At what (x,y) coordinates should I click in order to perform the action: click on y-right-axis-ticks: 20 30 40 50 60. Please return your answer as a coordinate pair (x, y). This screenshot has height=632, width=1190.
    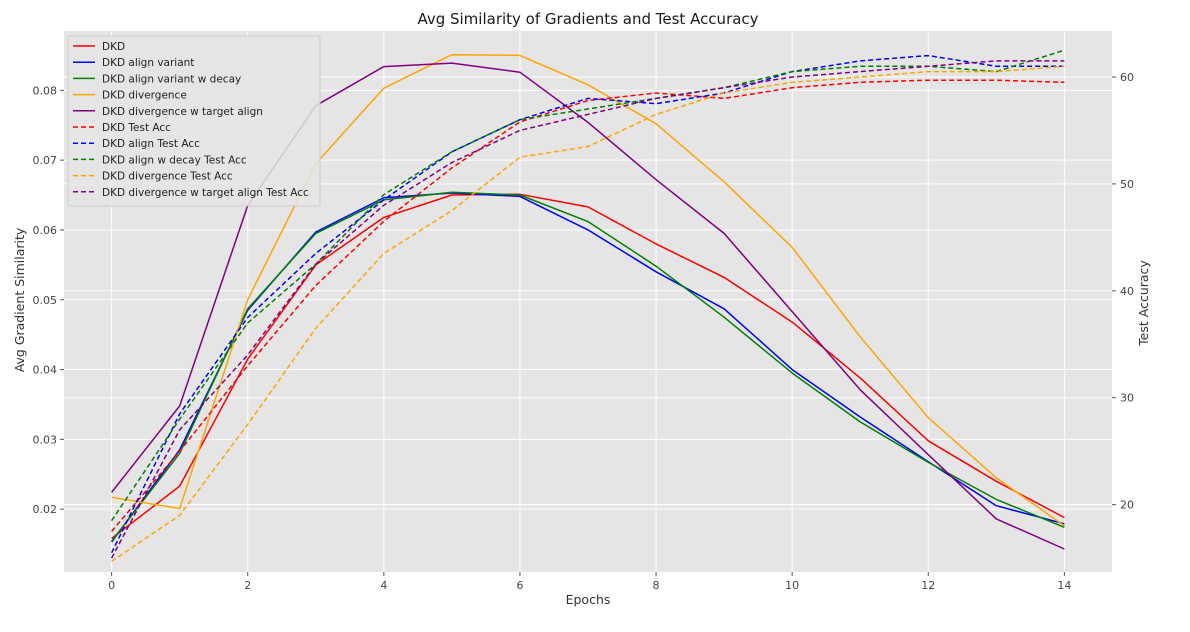
    Looking at the image, I should click on (1123, 291).